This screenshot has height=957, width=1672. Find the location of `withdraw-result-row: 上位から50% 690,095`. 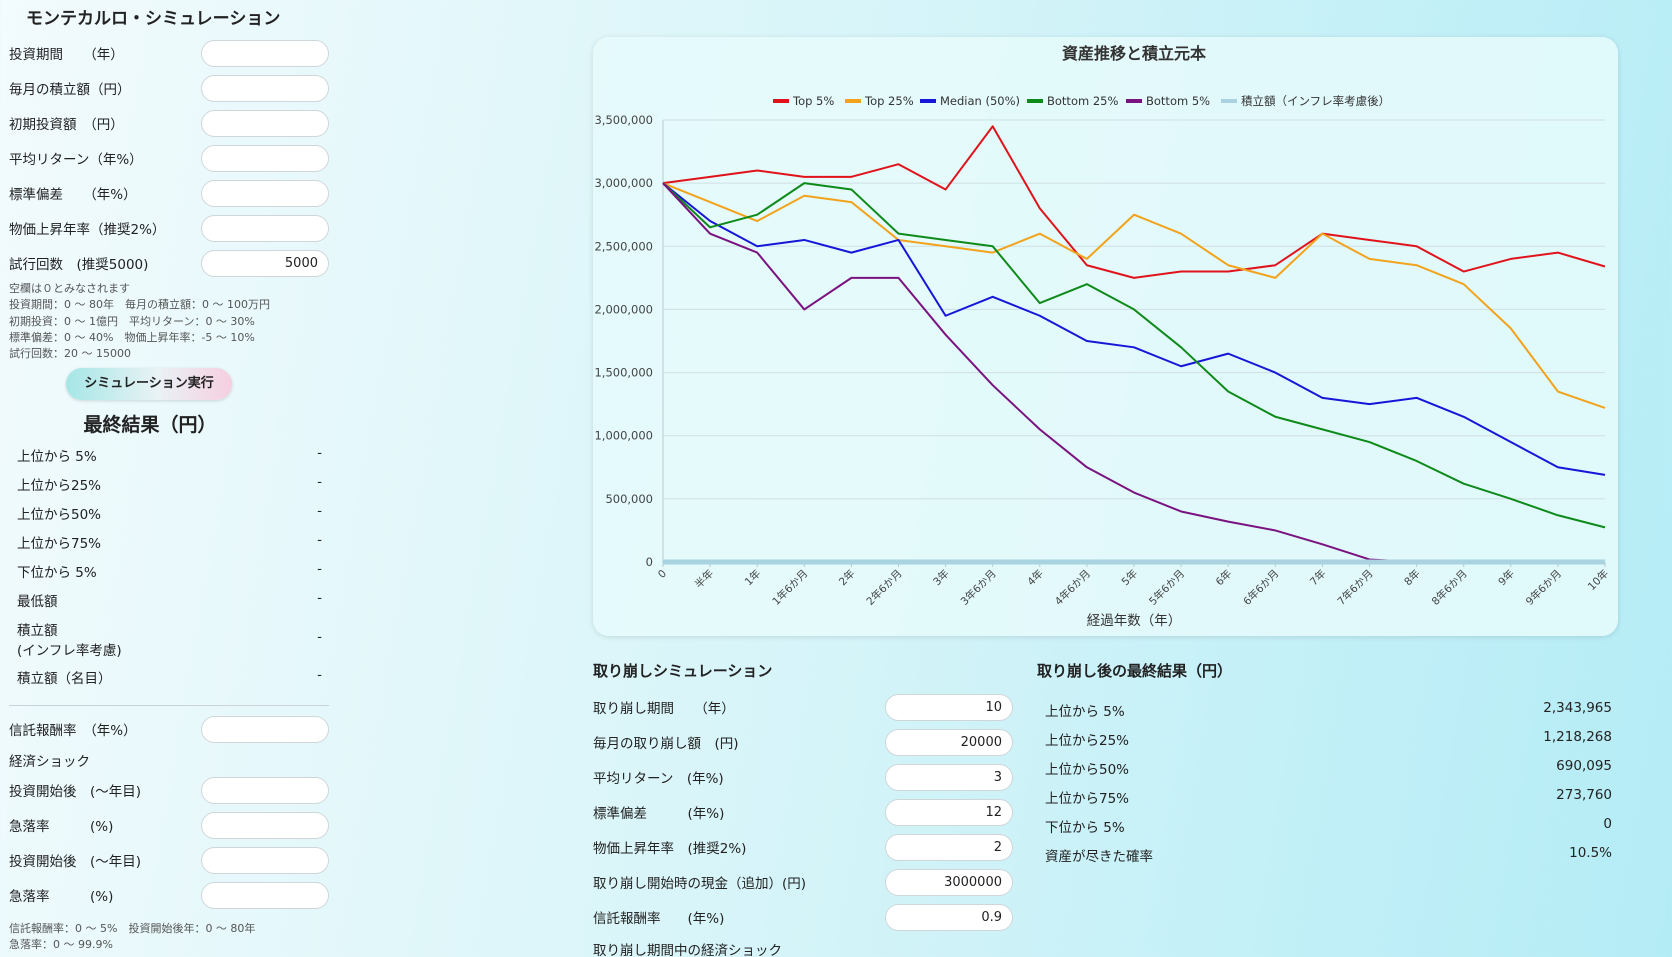

withdraw-result-row: 上位から50% 690,095 is located at coordinates (1328, 768).